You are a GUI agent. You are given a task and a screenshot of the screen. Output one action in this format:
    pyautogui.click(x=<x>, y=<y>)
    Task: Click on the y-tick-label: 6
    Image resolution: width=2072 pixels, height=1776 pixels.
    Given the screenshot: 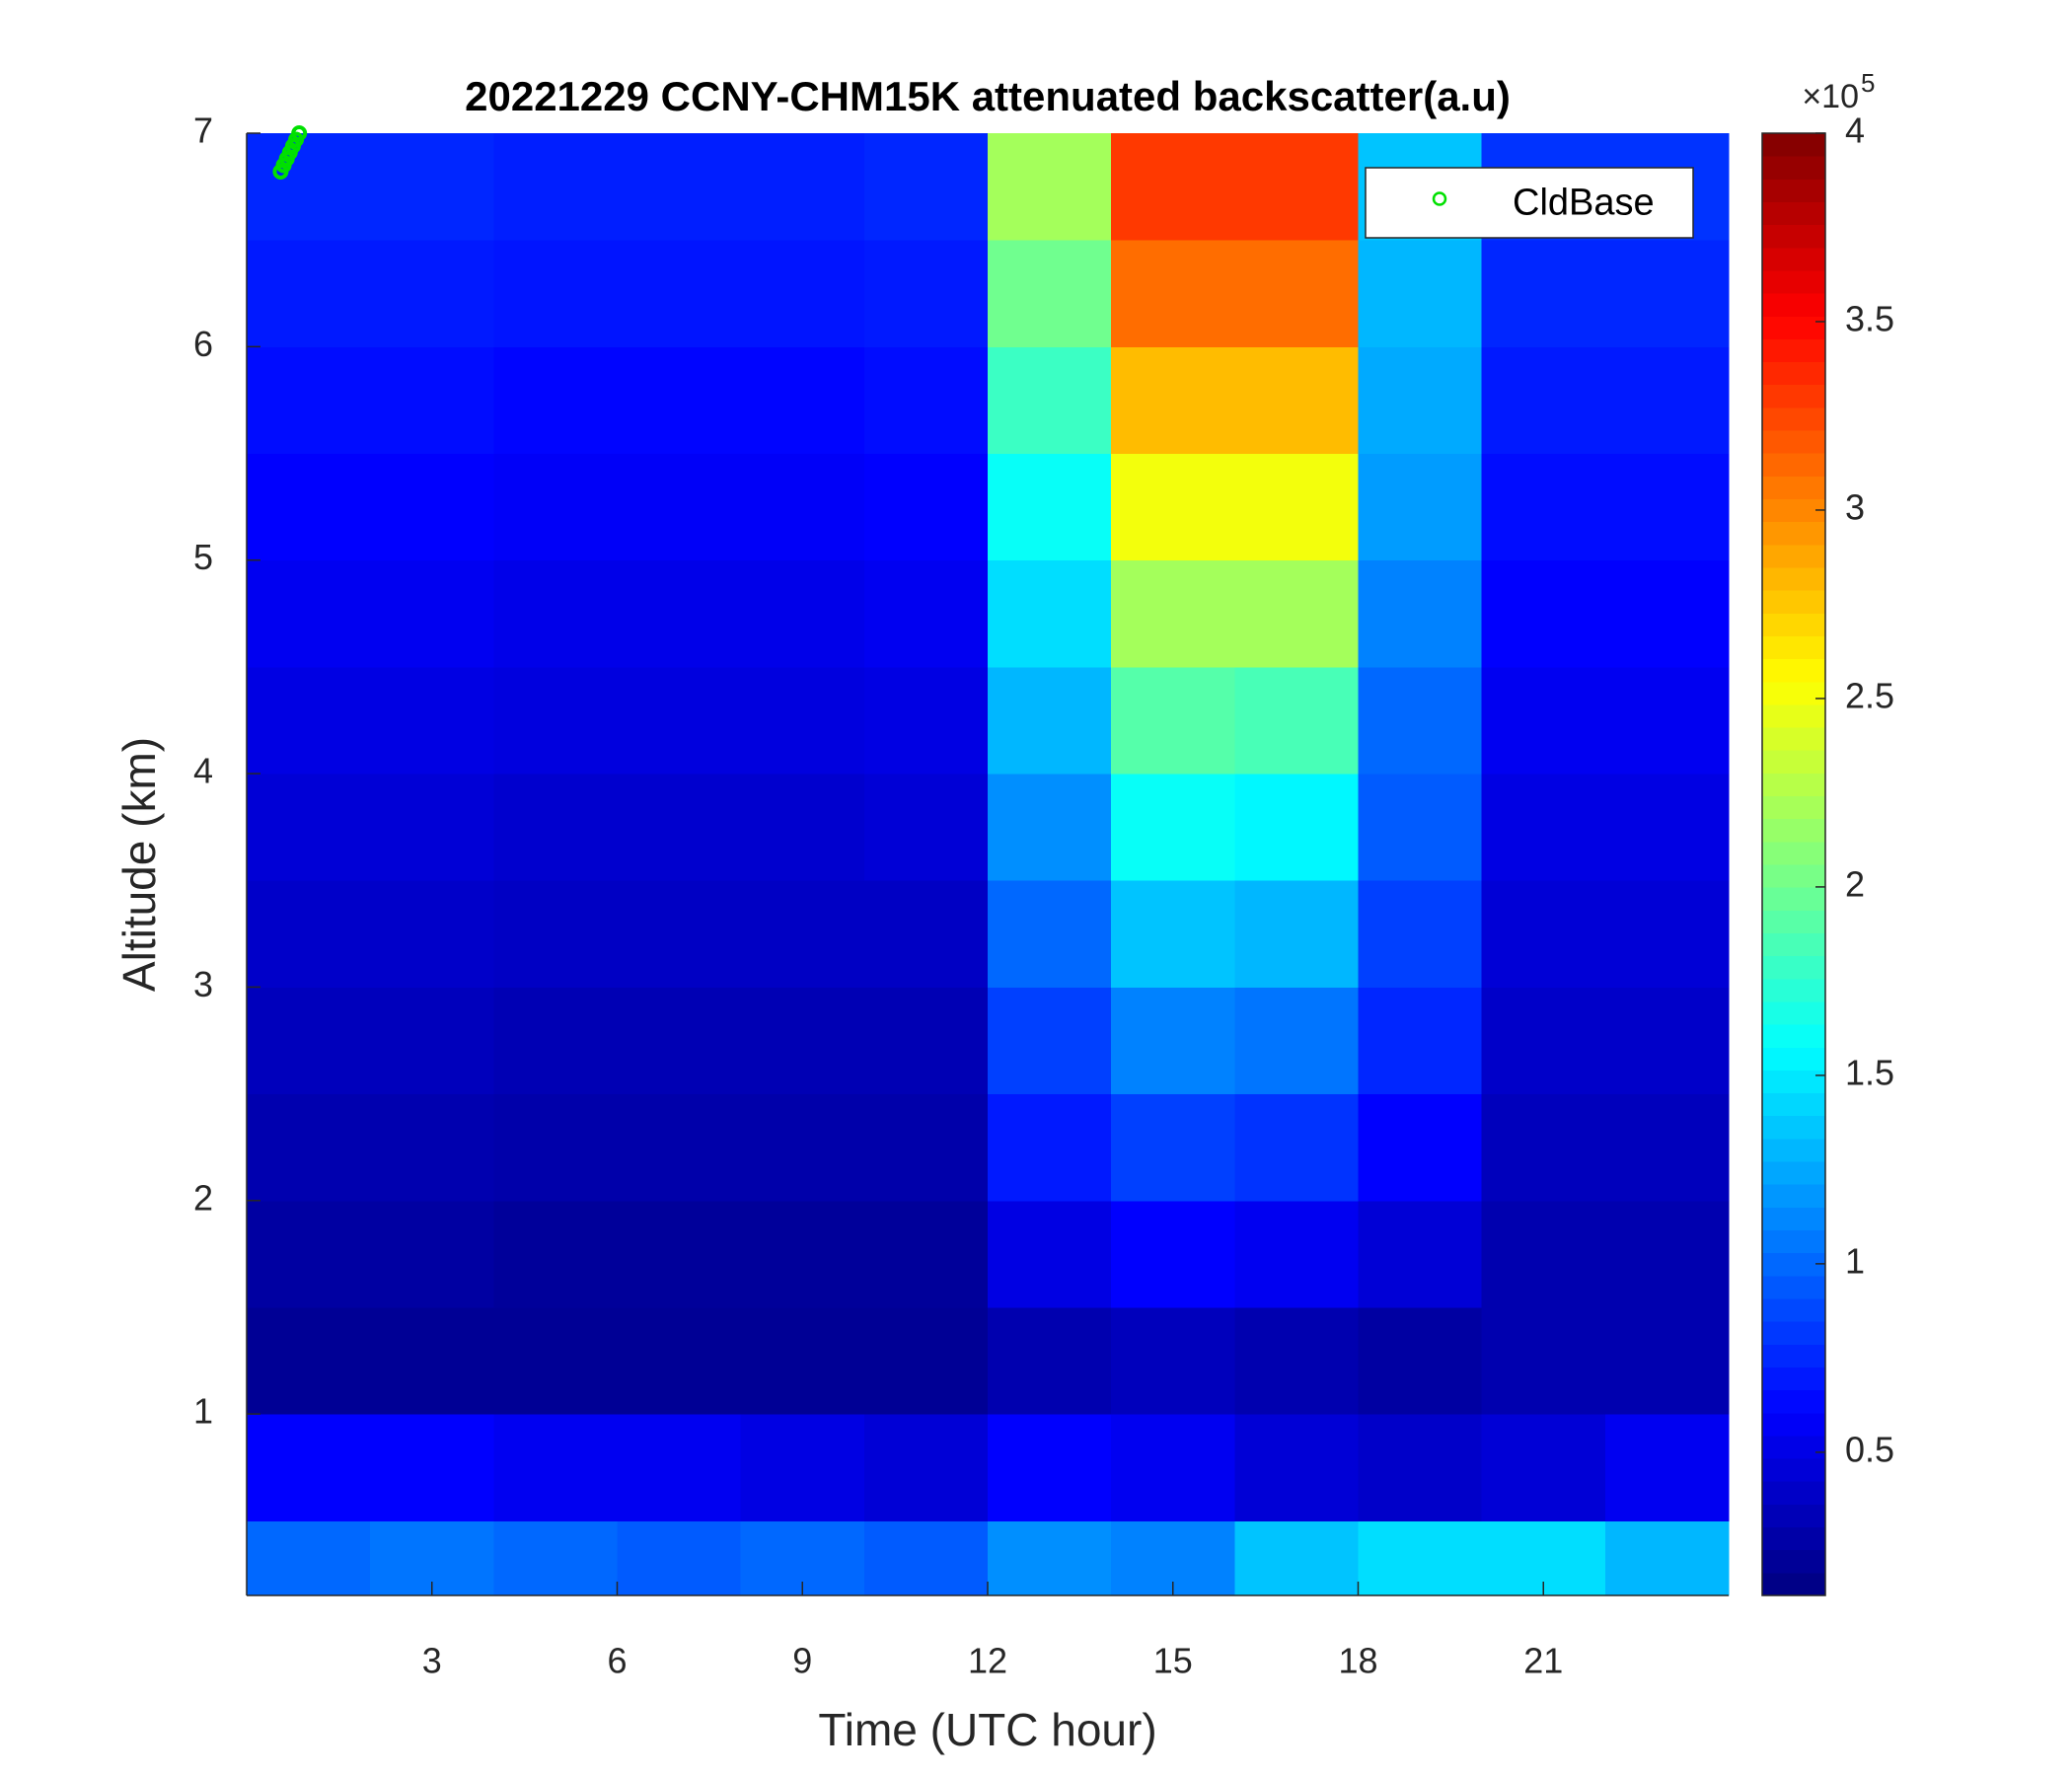 What is the action you would take?
    pyautogui.click(x=203, y=344)
    